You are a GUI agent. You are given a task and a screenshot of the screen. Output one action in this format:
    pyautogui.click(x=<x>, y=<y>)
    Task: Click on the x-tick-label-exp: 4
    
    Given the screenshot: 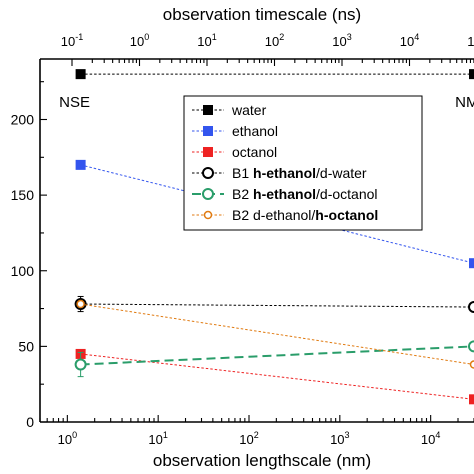 What is the action you would take?
    pyautogui.click(x=437, y=435)
    